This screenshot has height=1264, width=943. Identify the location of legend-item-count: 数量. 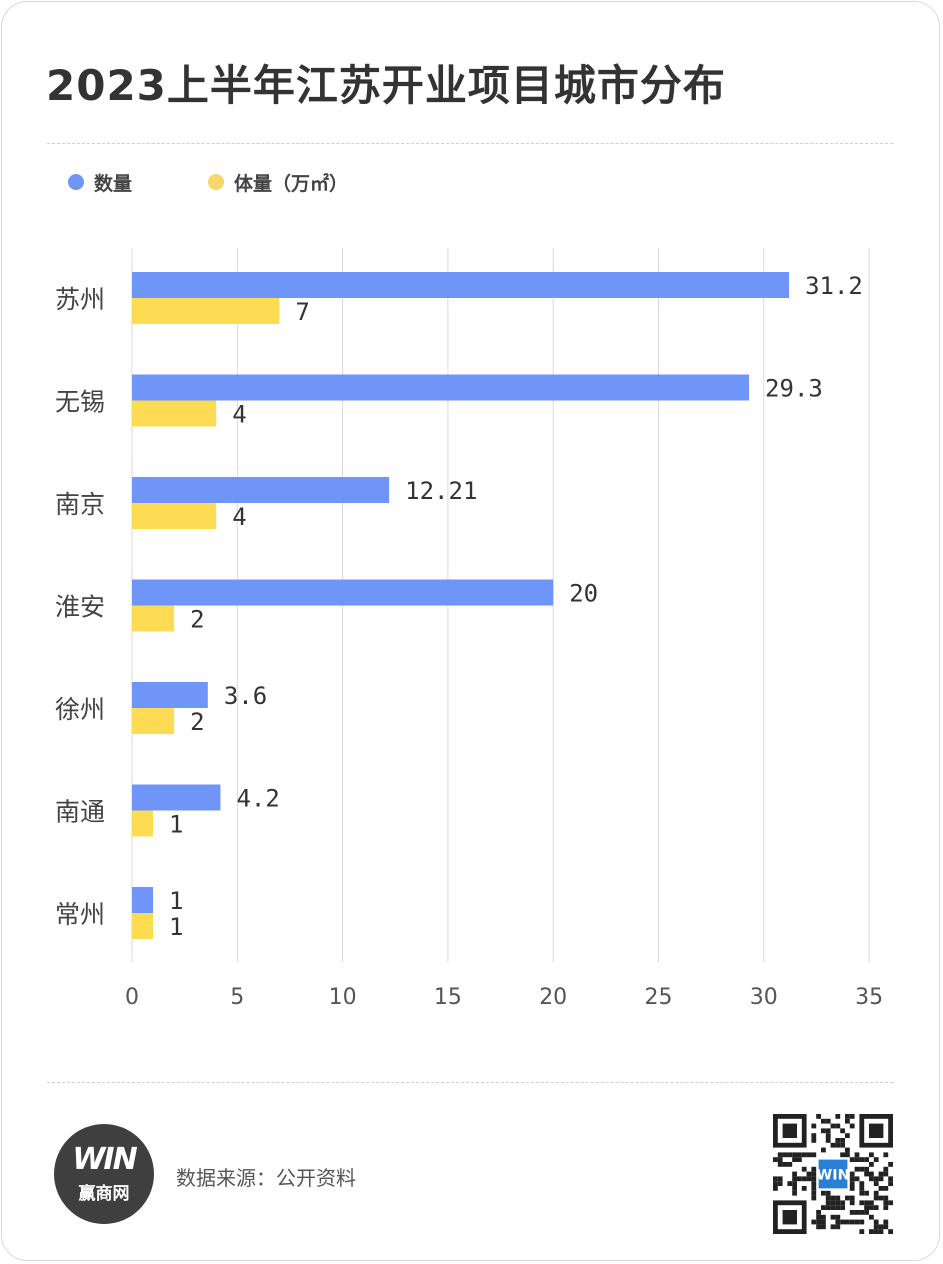
(100, 182).